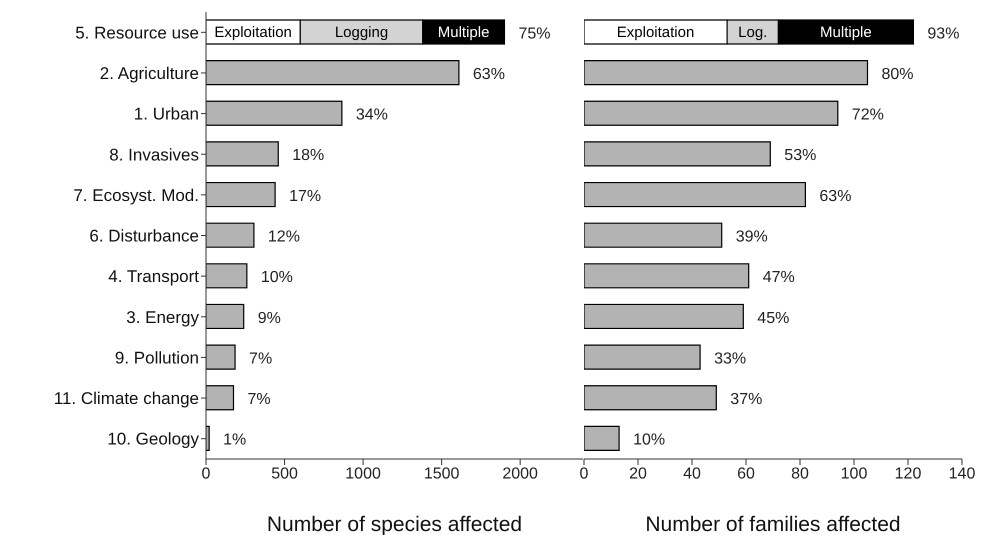 This screenshot has height=535, width=981. I want to click on annotation: 93%, so click(943, 33).